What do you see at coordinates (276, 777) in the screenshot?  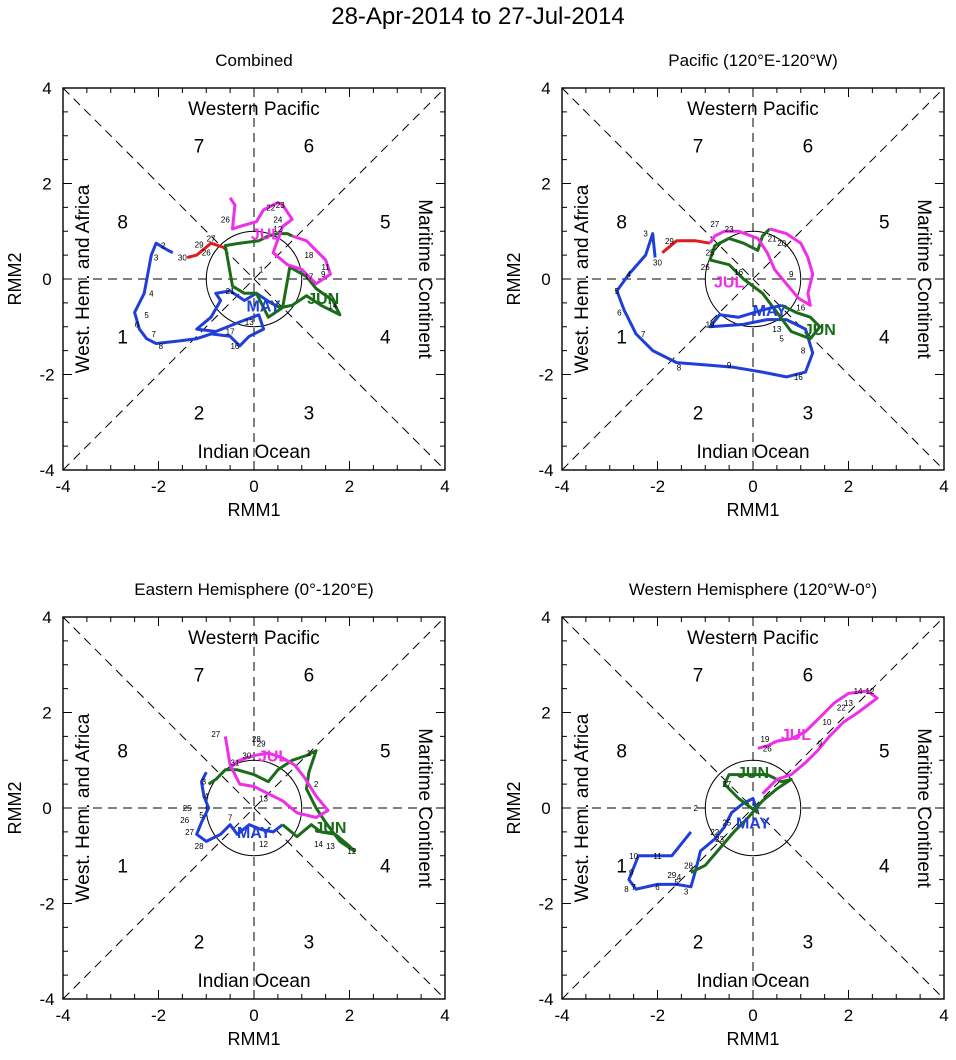 I see `trajectory-jul` at bounding box center [276, 777].